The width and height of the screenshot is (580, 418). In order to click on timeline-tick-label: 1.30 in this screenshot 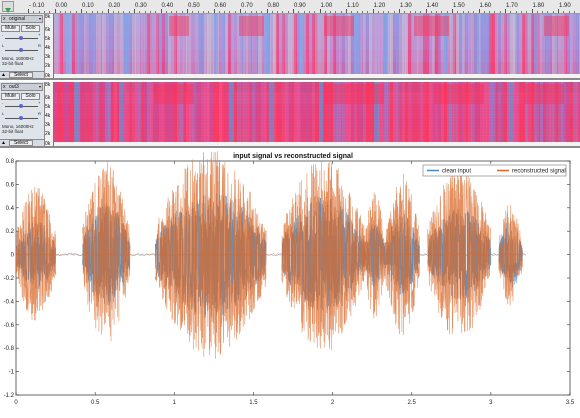, I will do `click(406, 6)`.